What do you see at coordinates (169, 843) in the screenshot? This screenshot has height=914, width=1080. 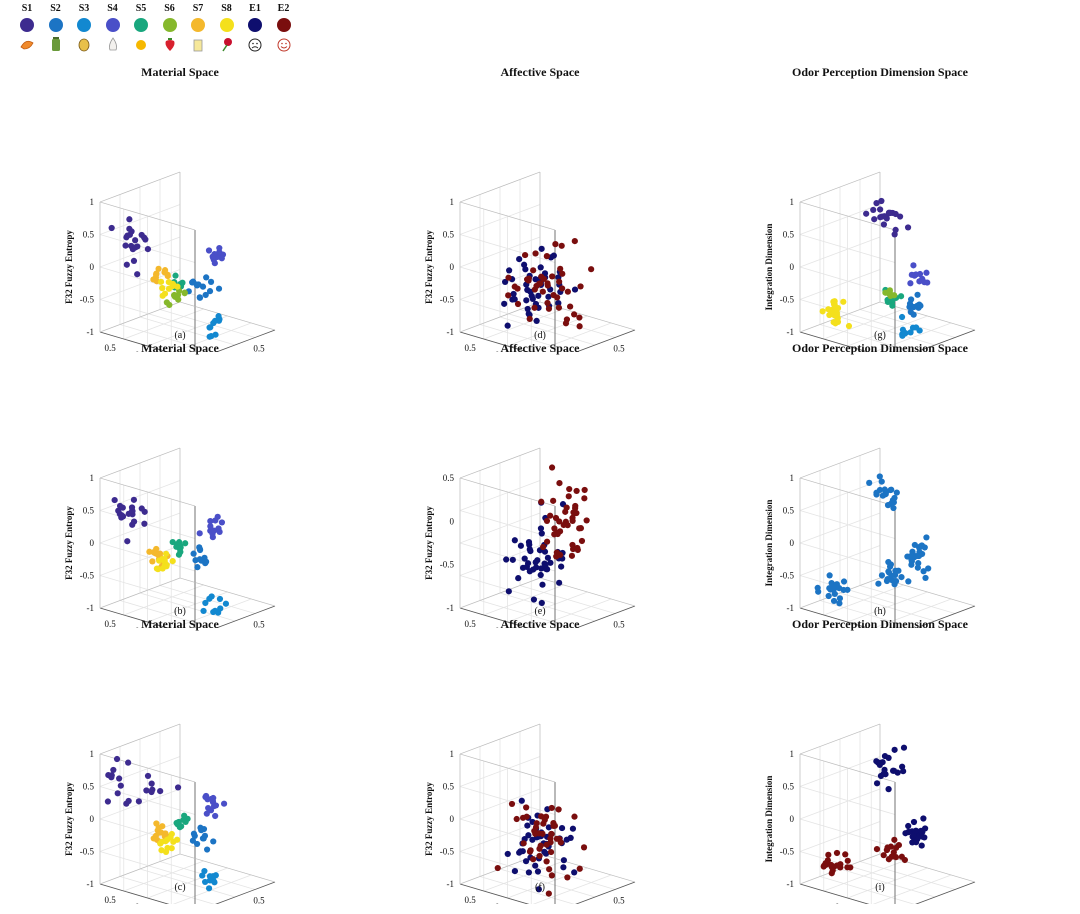 I see `series-s8` at bounding box center [169, 843].